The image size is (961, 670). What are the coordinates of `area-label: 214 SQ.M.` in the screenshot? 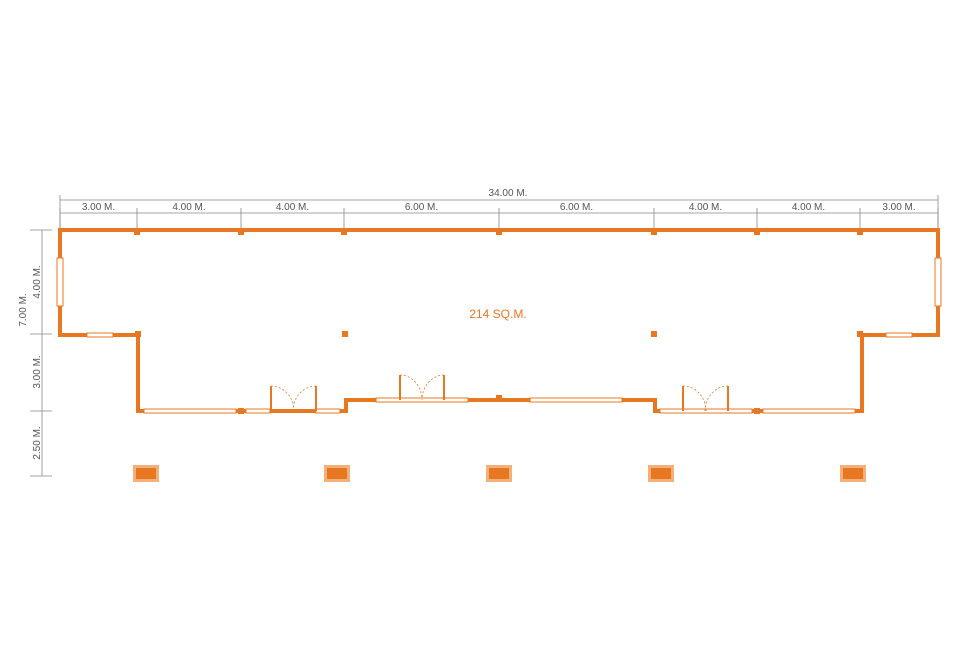 It's located at (497, 314).